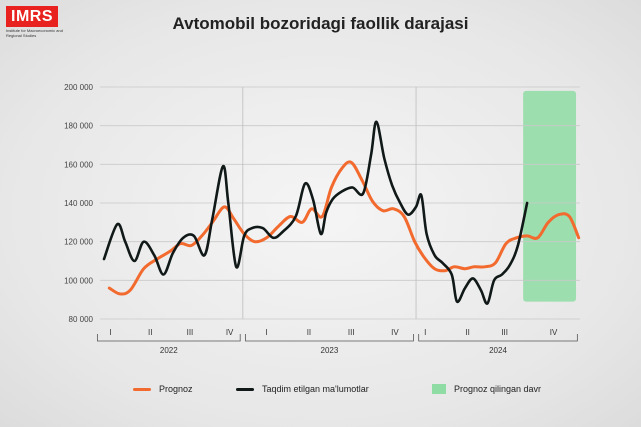 Image resolution: width=641 pixels, height=427 pixels. What do you see at coordinates (78, 164) in the screenshot?
I see `y-tick-label: 160 000` at bounding box center [78, 164].